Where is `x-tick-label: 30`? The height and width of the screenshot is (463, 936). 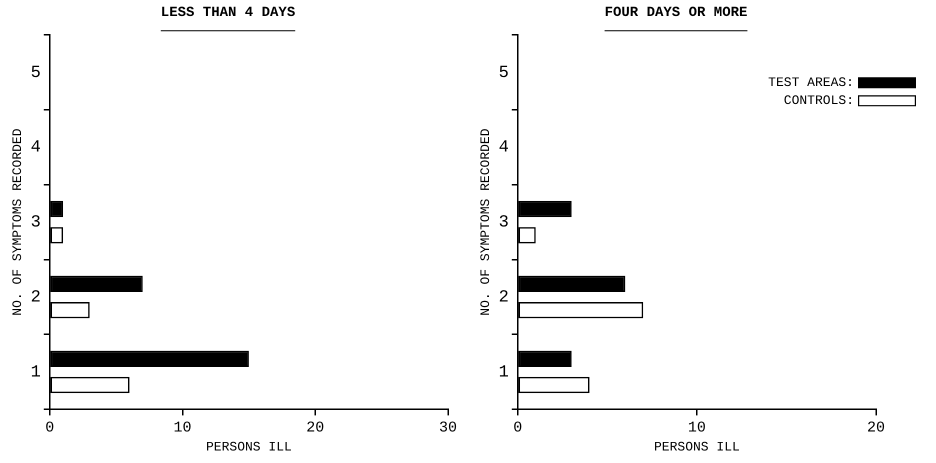 x-tick-label: 30 is located at coordinates (448, 427).